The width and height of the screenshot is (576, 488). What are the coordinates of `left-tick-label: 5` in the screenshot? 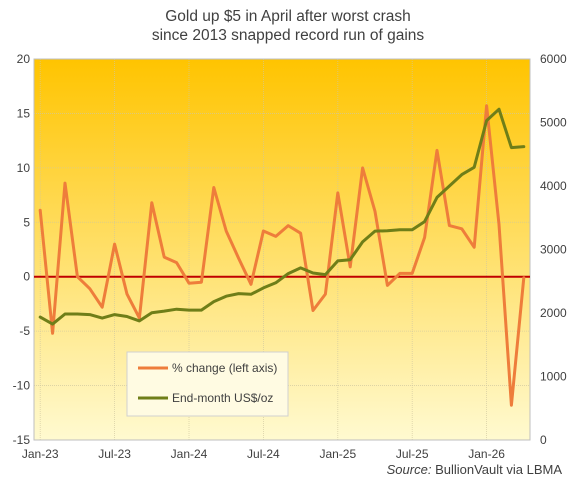 It's located at (26, 222).